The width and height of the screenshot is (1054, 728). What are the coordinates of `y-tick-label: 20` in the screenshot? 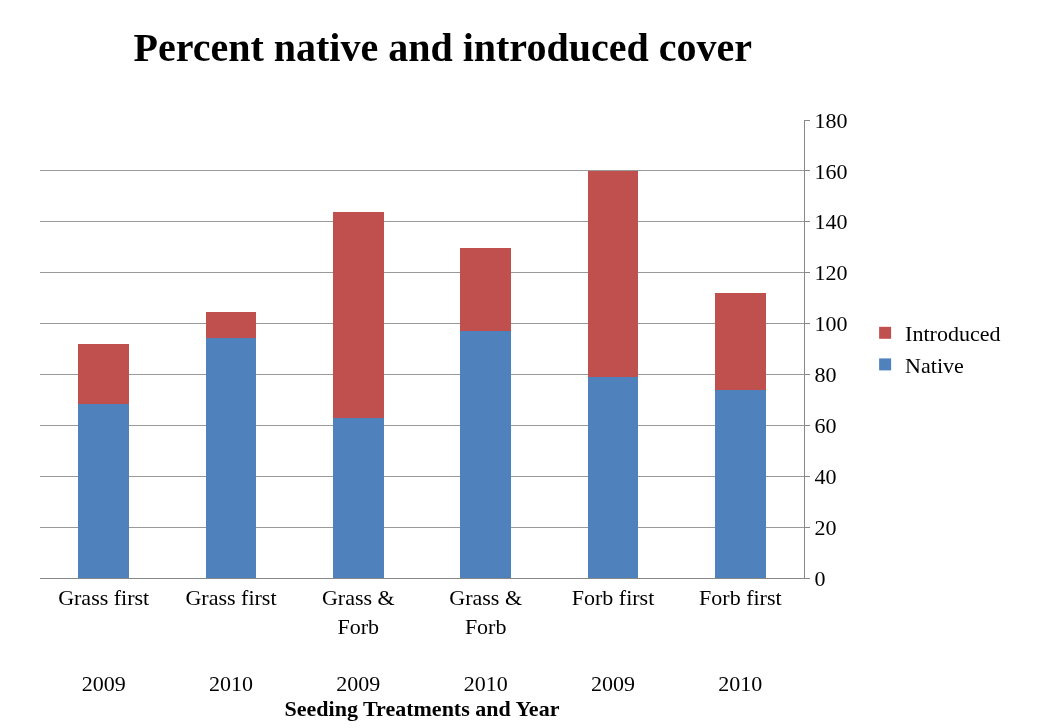 It's located at (825, 527).